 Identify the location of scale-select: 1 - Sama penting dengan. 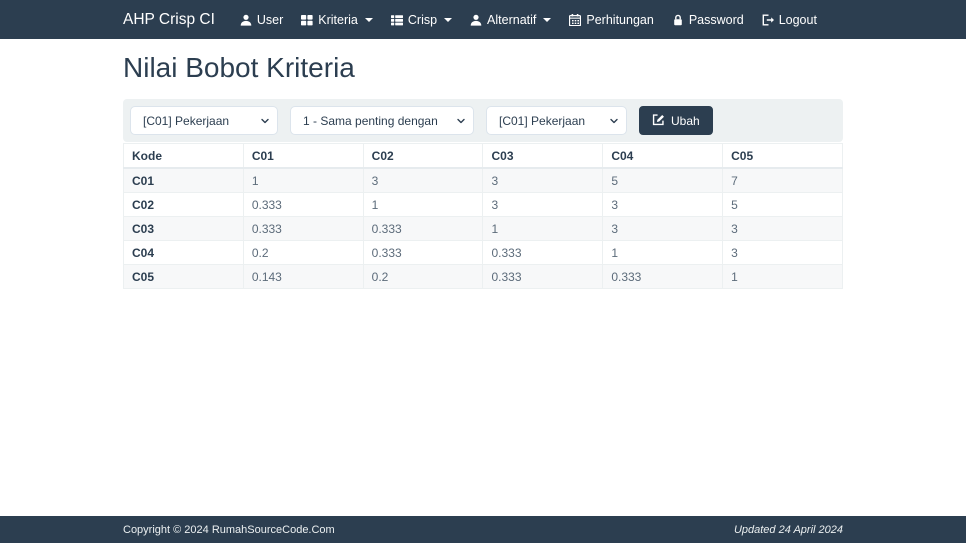
(382, 120).